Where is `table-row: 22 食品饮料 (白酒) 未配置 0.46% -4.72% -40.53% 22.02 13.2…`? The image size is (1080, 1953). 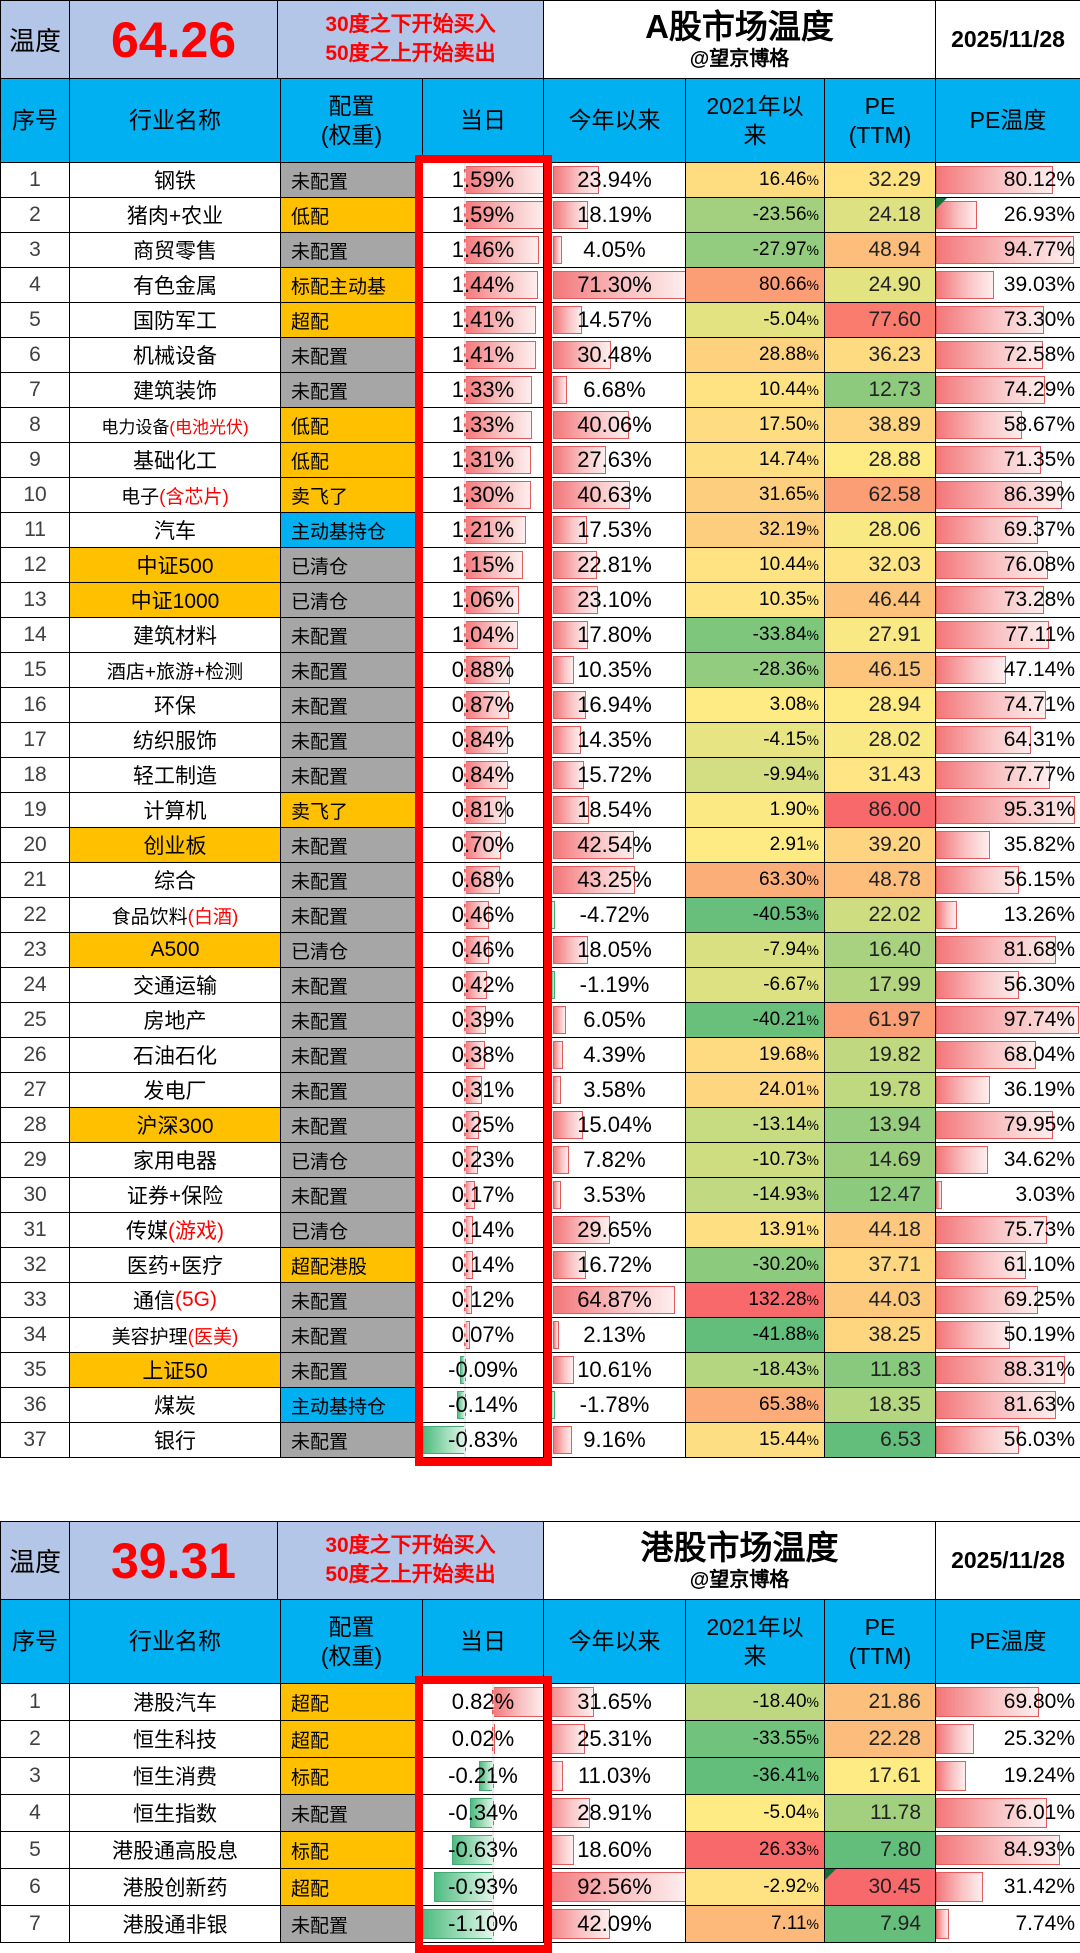
table-row: 22 食品饮料 (白酒) 未配置 0.46% -4.72% -40.53% 22.02 13.2… is located at coordinates (540, 915).